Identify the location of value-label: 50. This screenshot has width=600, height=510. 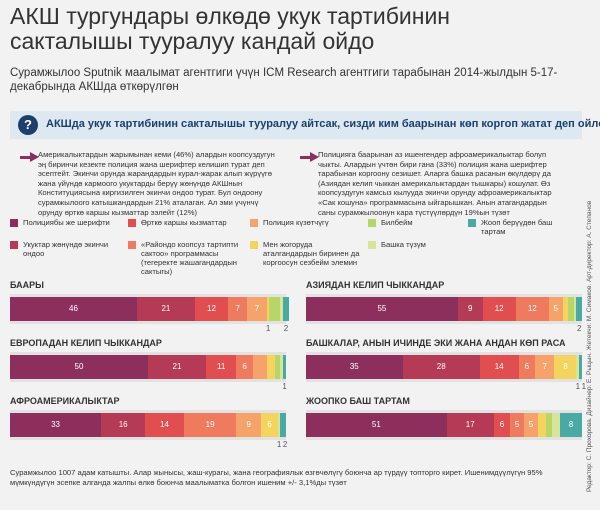
(79, 366).